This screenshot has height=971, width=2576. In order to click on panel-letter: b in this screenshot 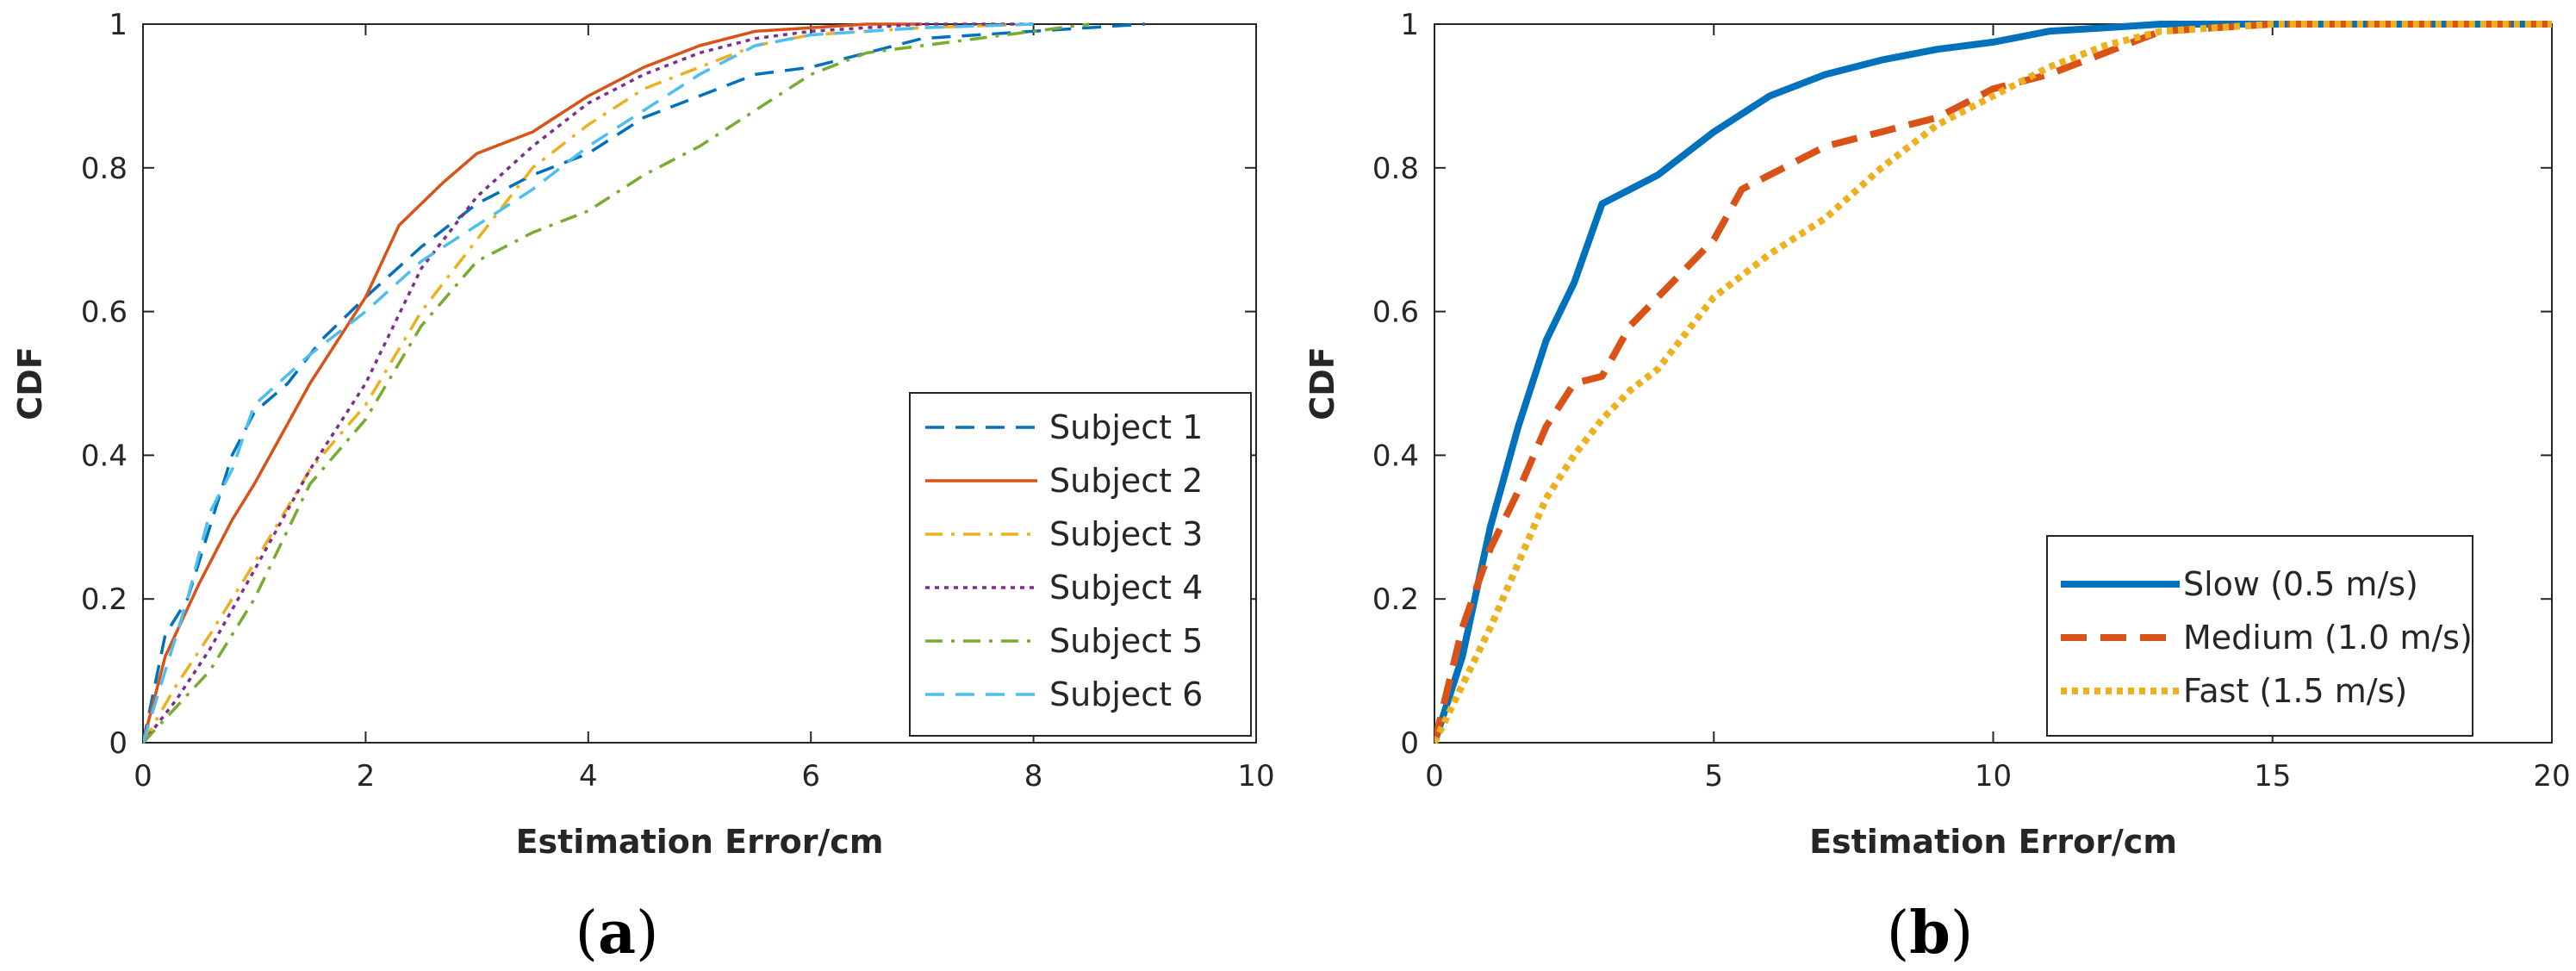, I will do `click(1930, 933)`.